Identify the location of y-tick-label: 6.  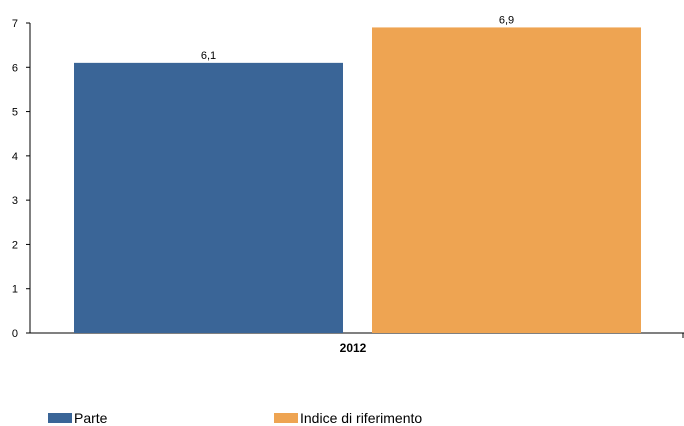
(15, 68).